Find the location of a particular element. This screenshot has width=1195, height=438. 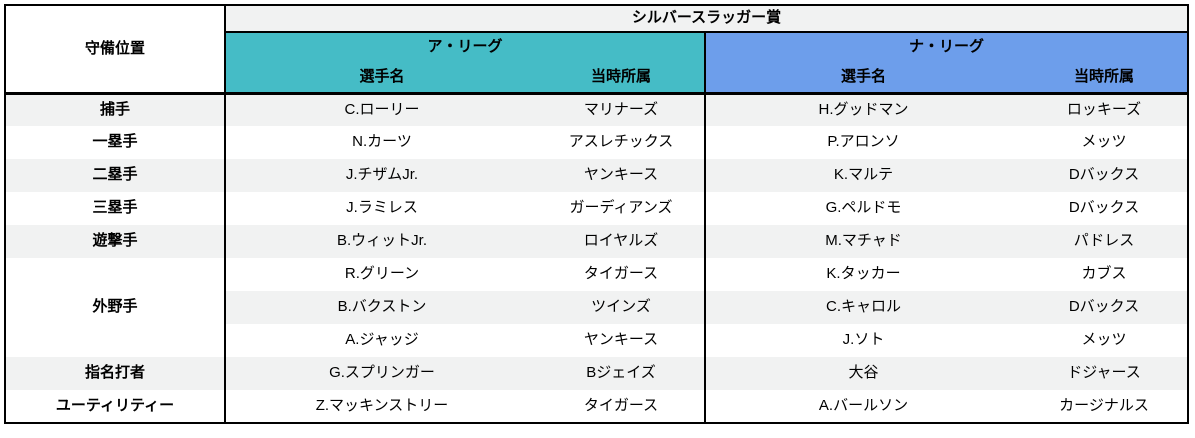

al-league-header: ア・リーグ is located at coordinates (465, 47).